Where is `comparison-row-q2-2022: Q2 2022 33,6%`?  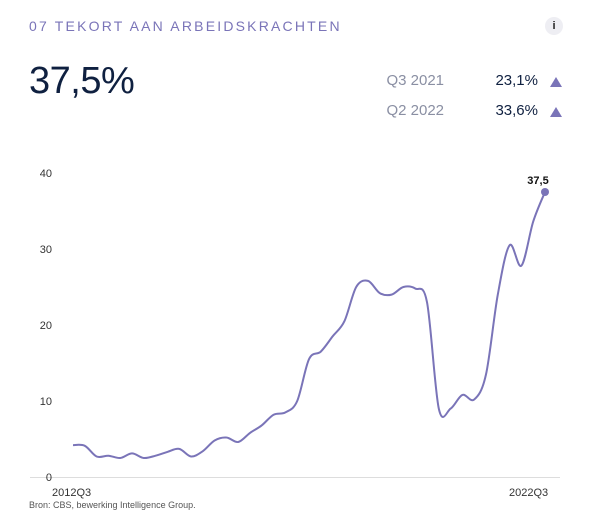 comparison-row-q2-2022: Q2 2022 33,6% is located at coordinates (455, 112).